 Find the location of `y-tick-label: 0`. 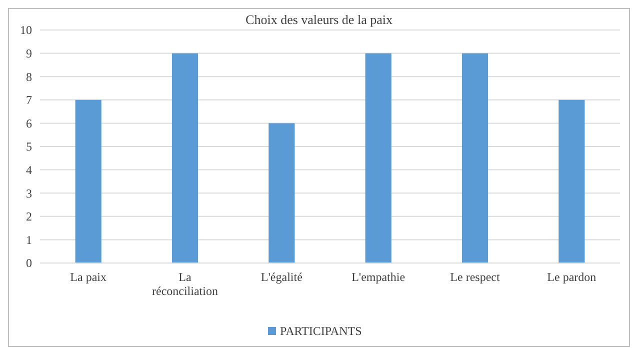

y-tick-label: 0 is located at coordinates (29, 263).